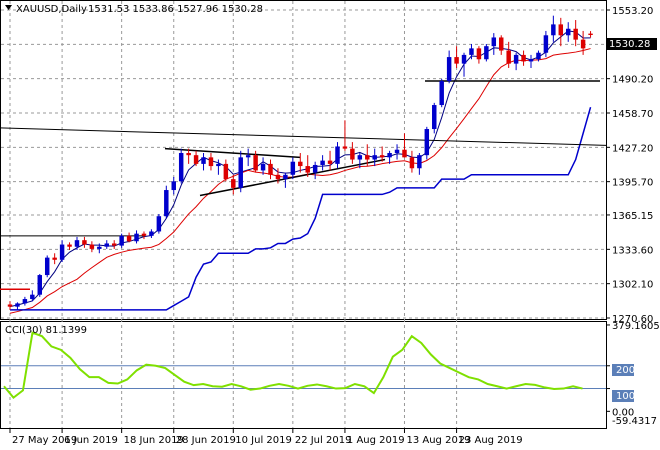  Describe the element at coordinates (232, 153) in the screenshot. I see `triangle-upper-line` at that location.